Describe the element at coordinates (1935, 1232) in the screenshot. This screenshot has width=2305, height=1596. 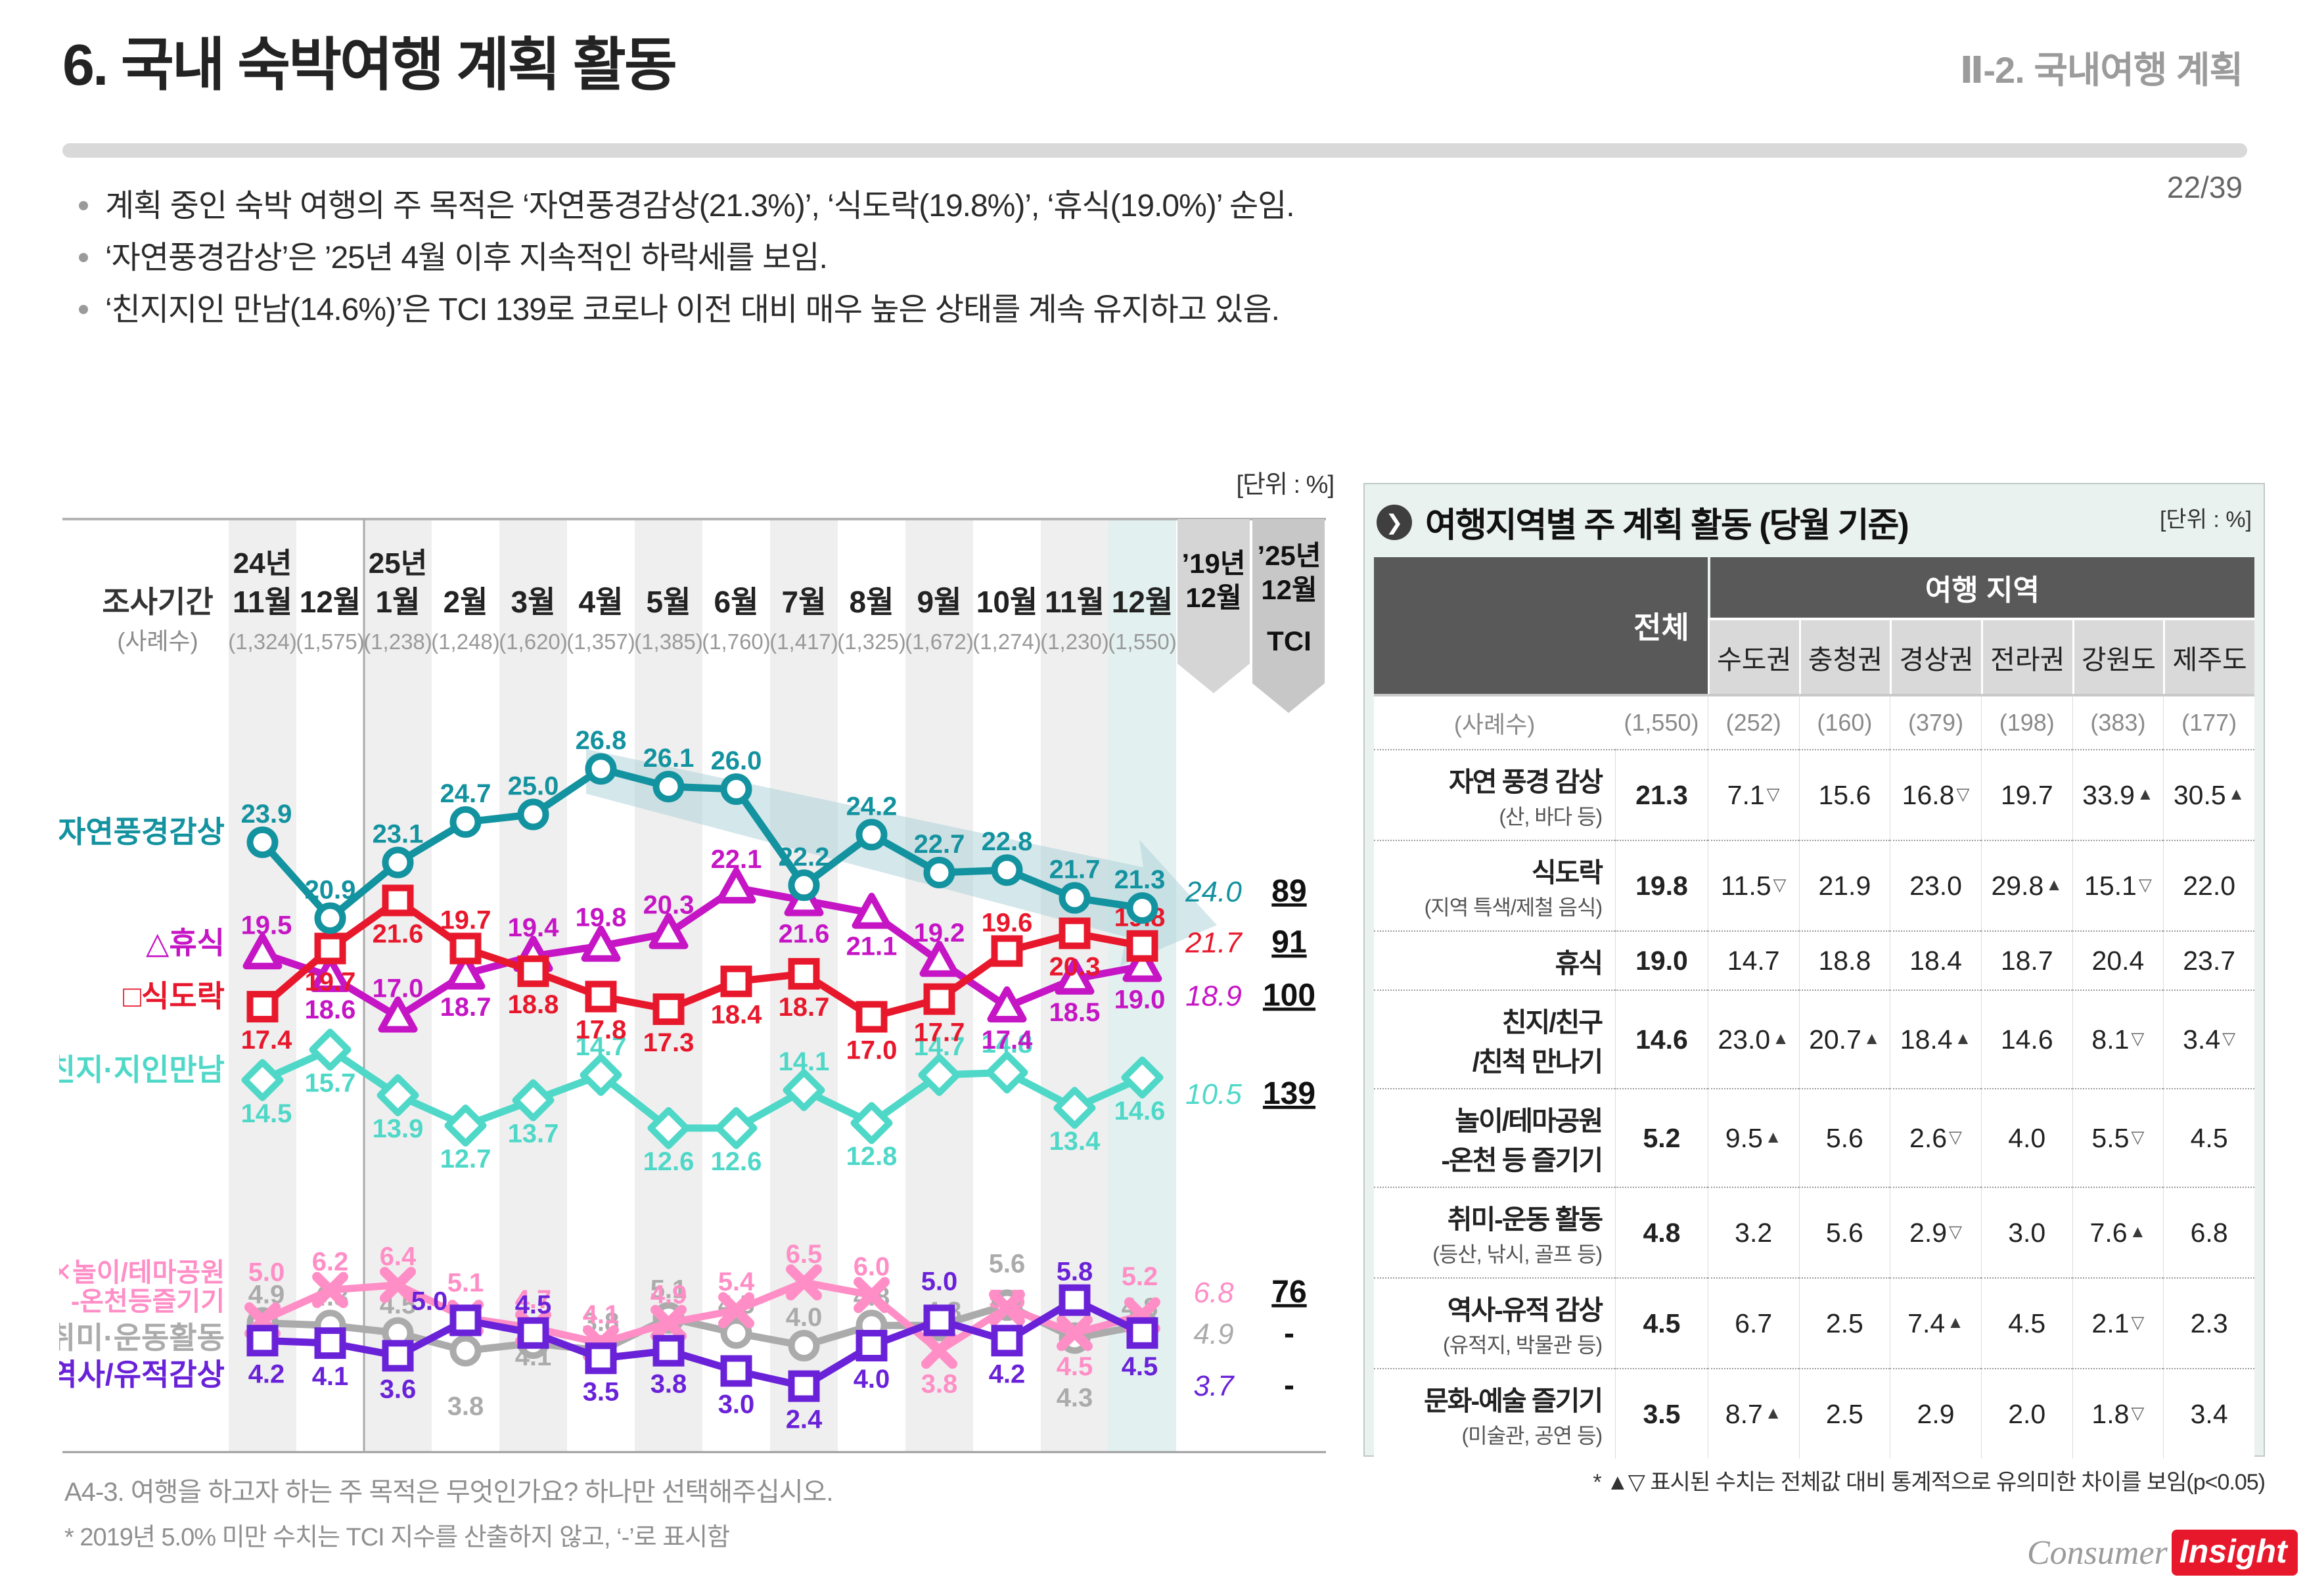
I see `region-value: 2.9 ▽` at that location.